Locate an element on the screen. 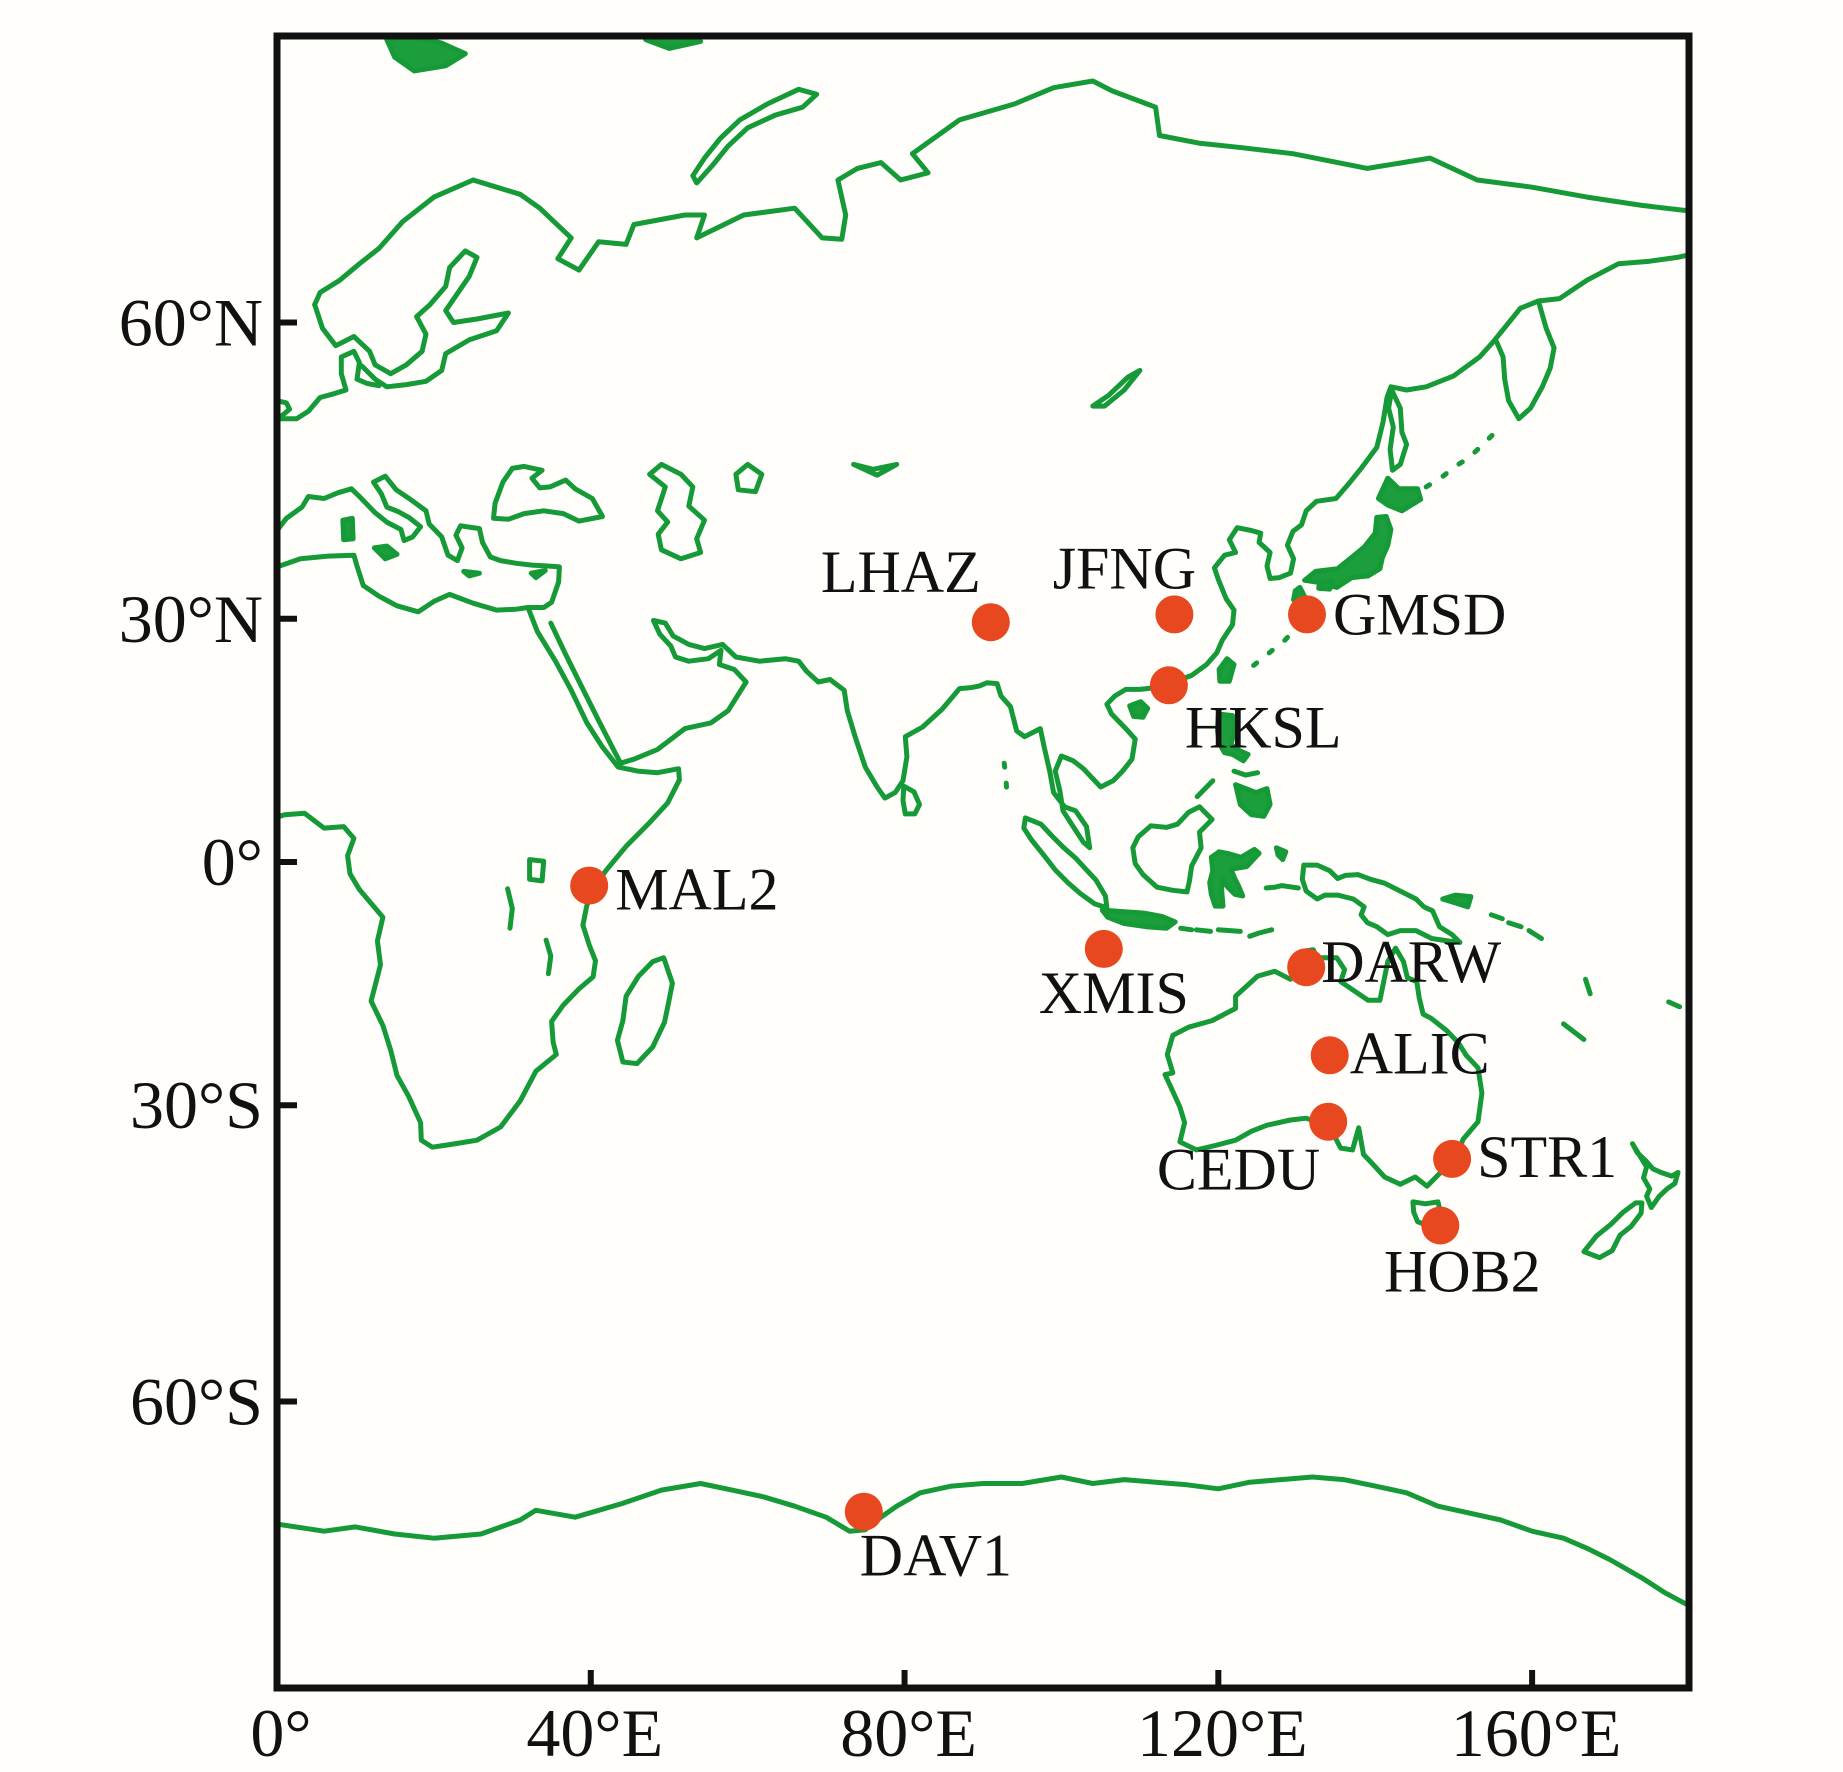 The height and width of the screenshot is (1772, 1843). x-tick-label-80: 80°E is located at coordinates (908, 1733).